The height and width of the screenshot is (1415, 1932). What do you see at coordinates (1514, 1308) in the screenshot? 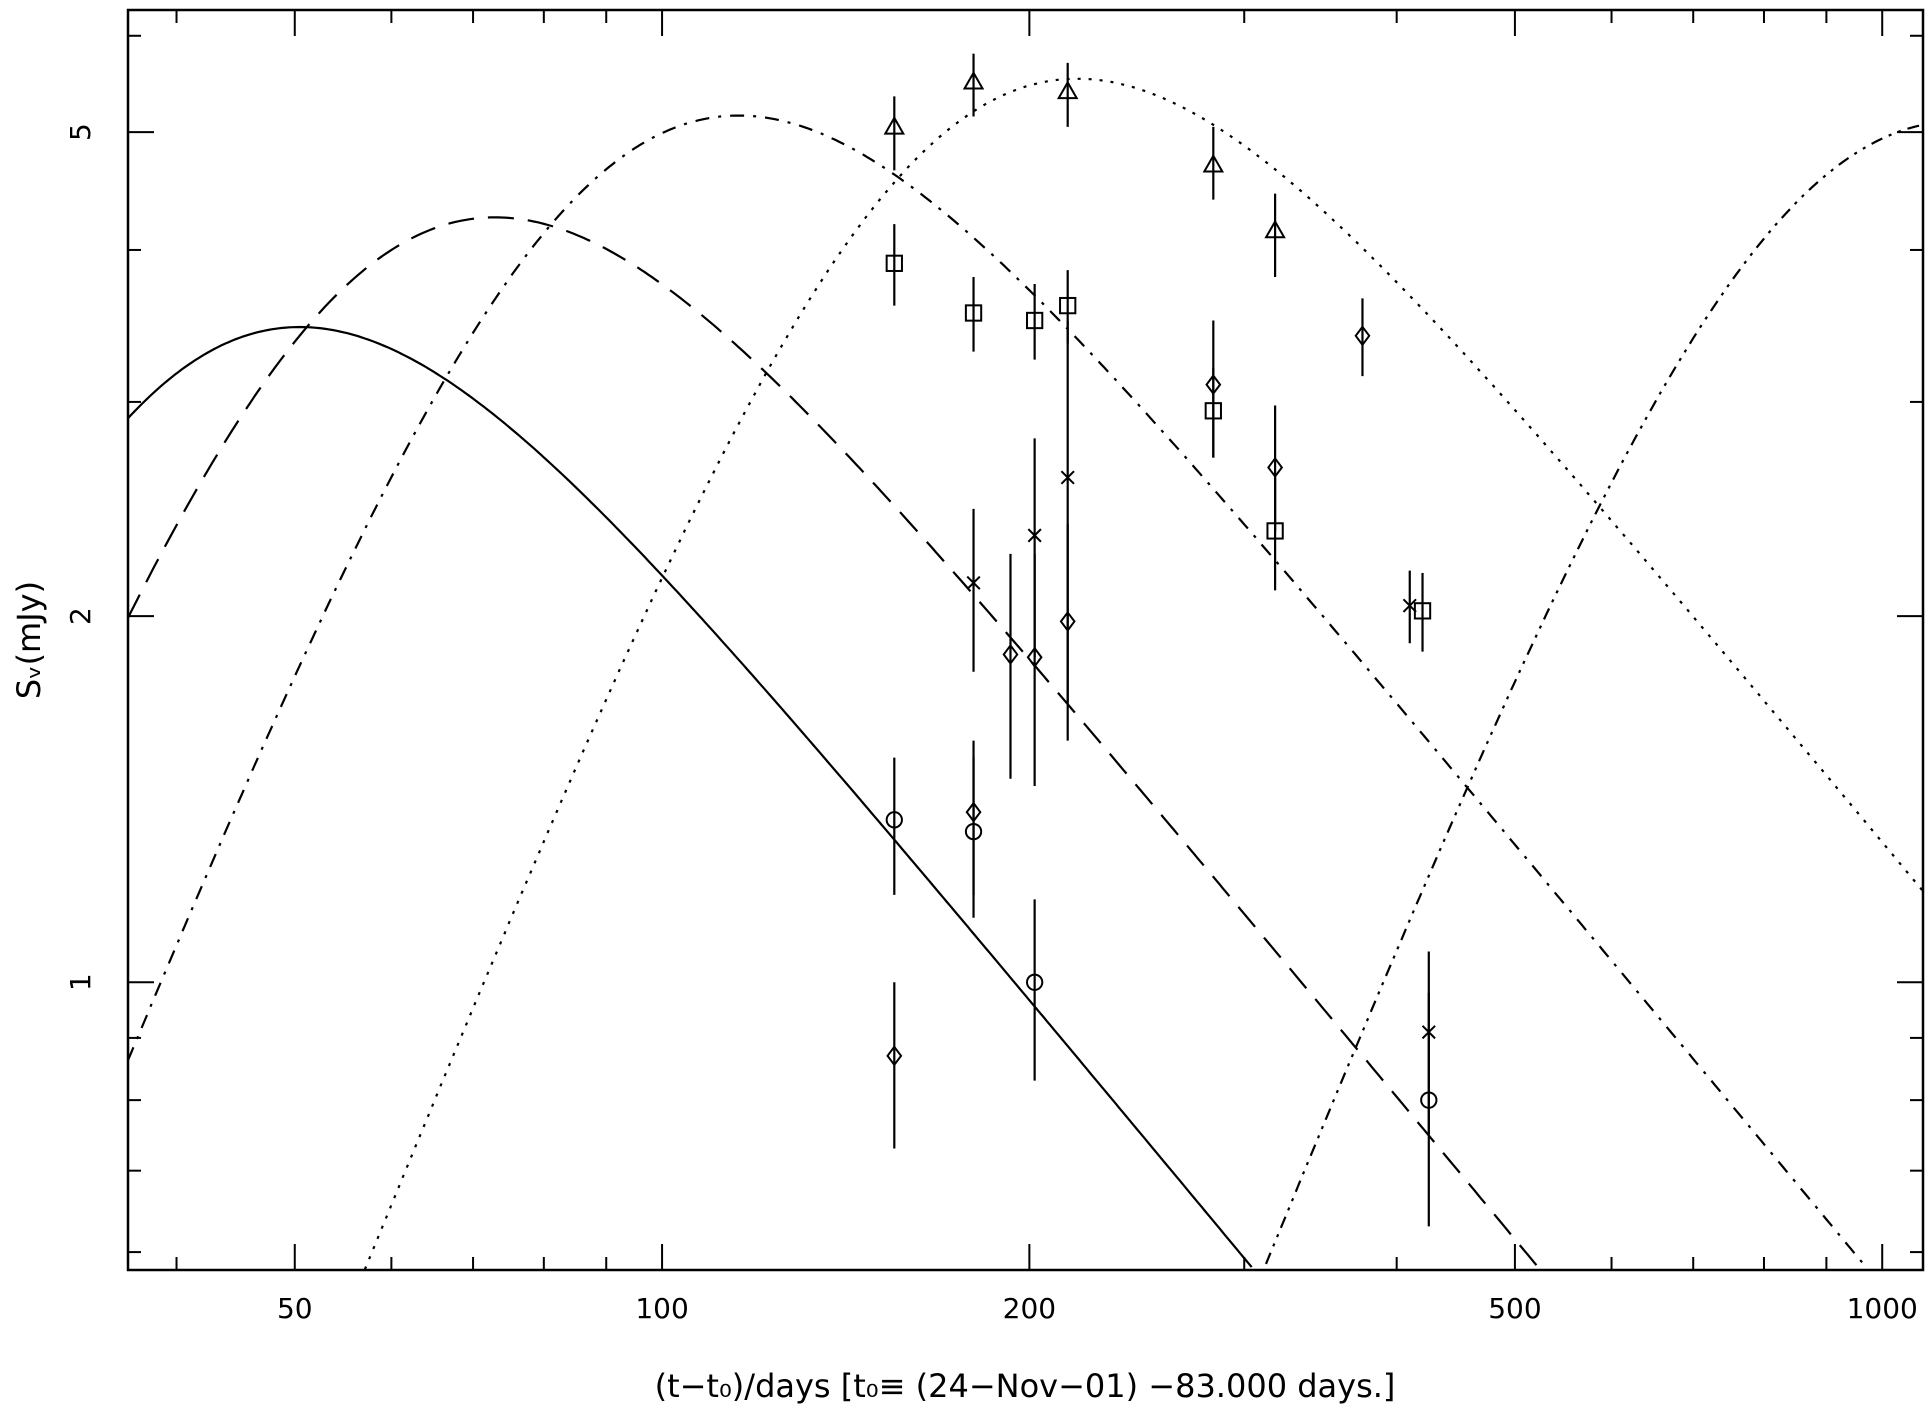
I see `x-tick-label: 500` at bounding box center [1514, 1308].